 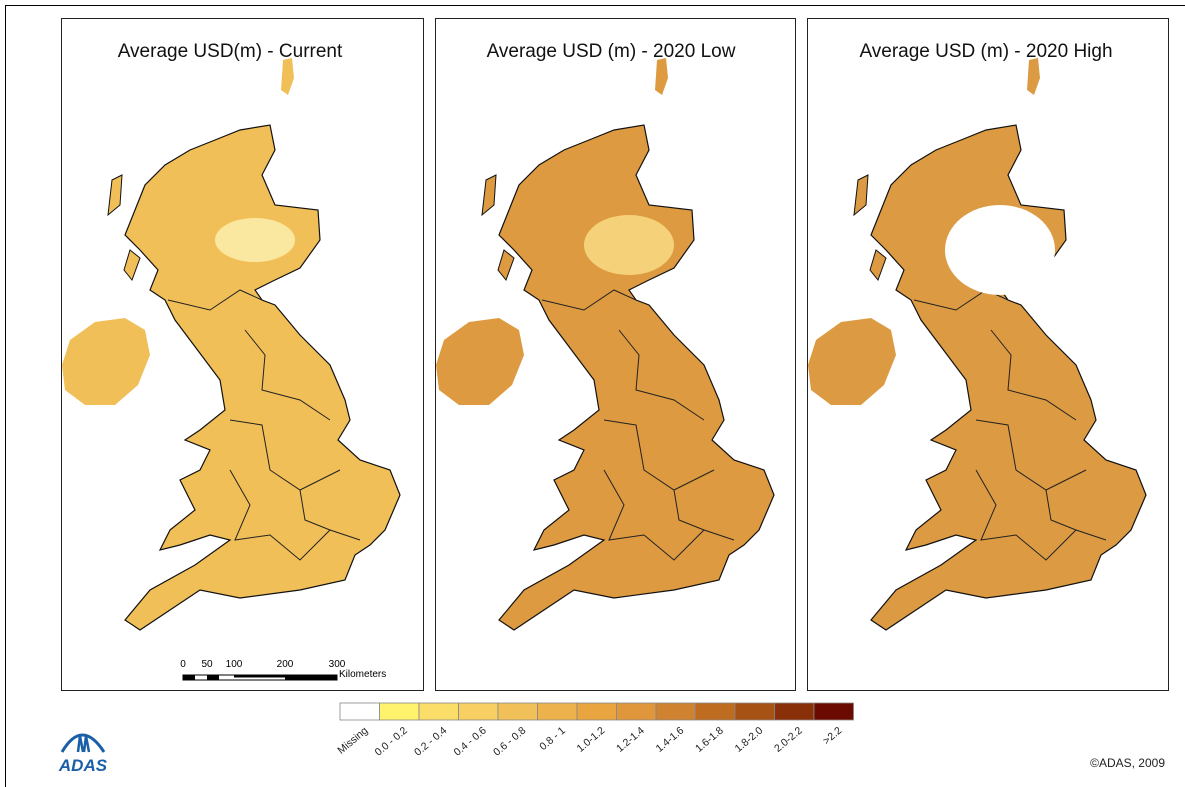 What do you see at coordinates (352, 741) in the screenshot?
I see `legend-label: Missing` at bounding box center [352, 741].